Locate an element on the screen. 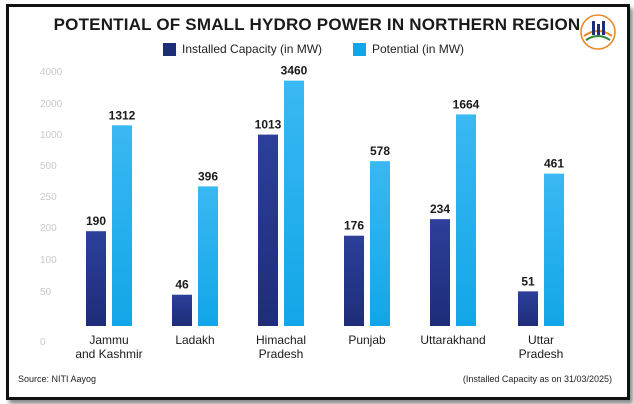  y-tick-label: 200 is located at coordinates (48, 228).